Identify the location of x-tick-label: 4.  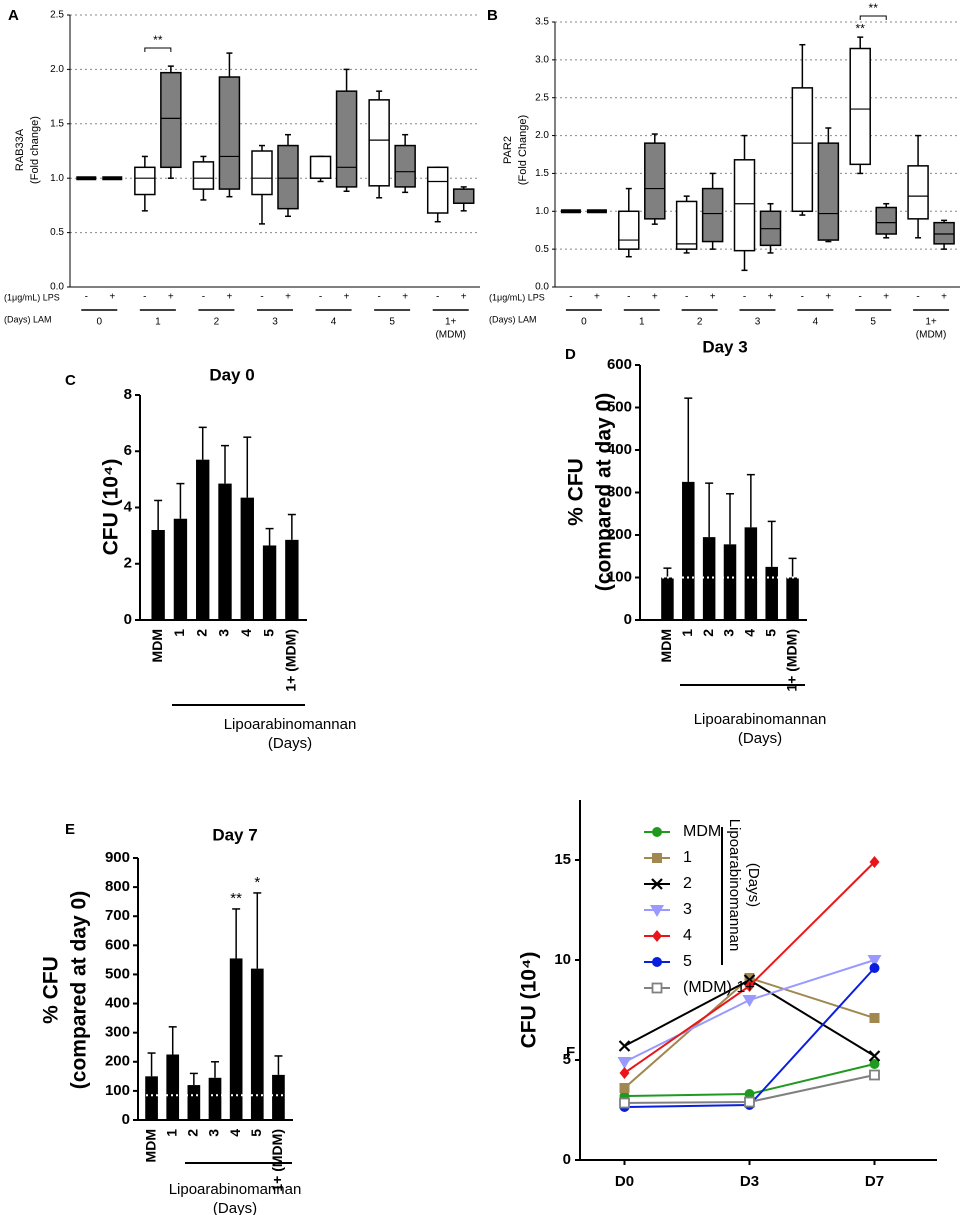
(750, 633).